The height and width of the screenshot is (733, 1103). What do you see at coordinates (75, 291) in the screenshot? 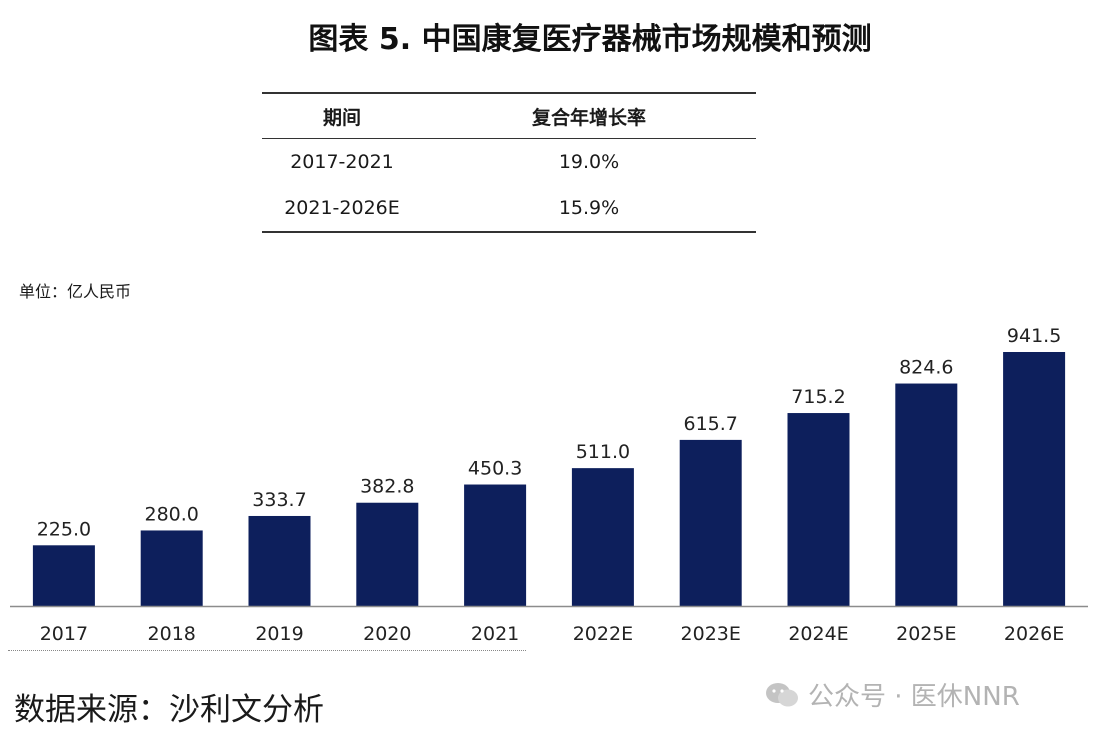
I see `unit-label: 单位：亿人民币` at bounding box center [75, 291].